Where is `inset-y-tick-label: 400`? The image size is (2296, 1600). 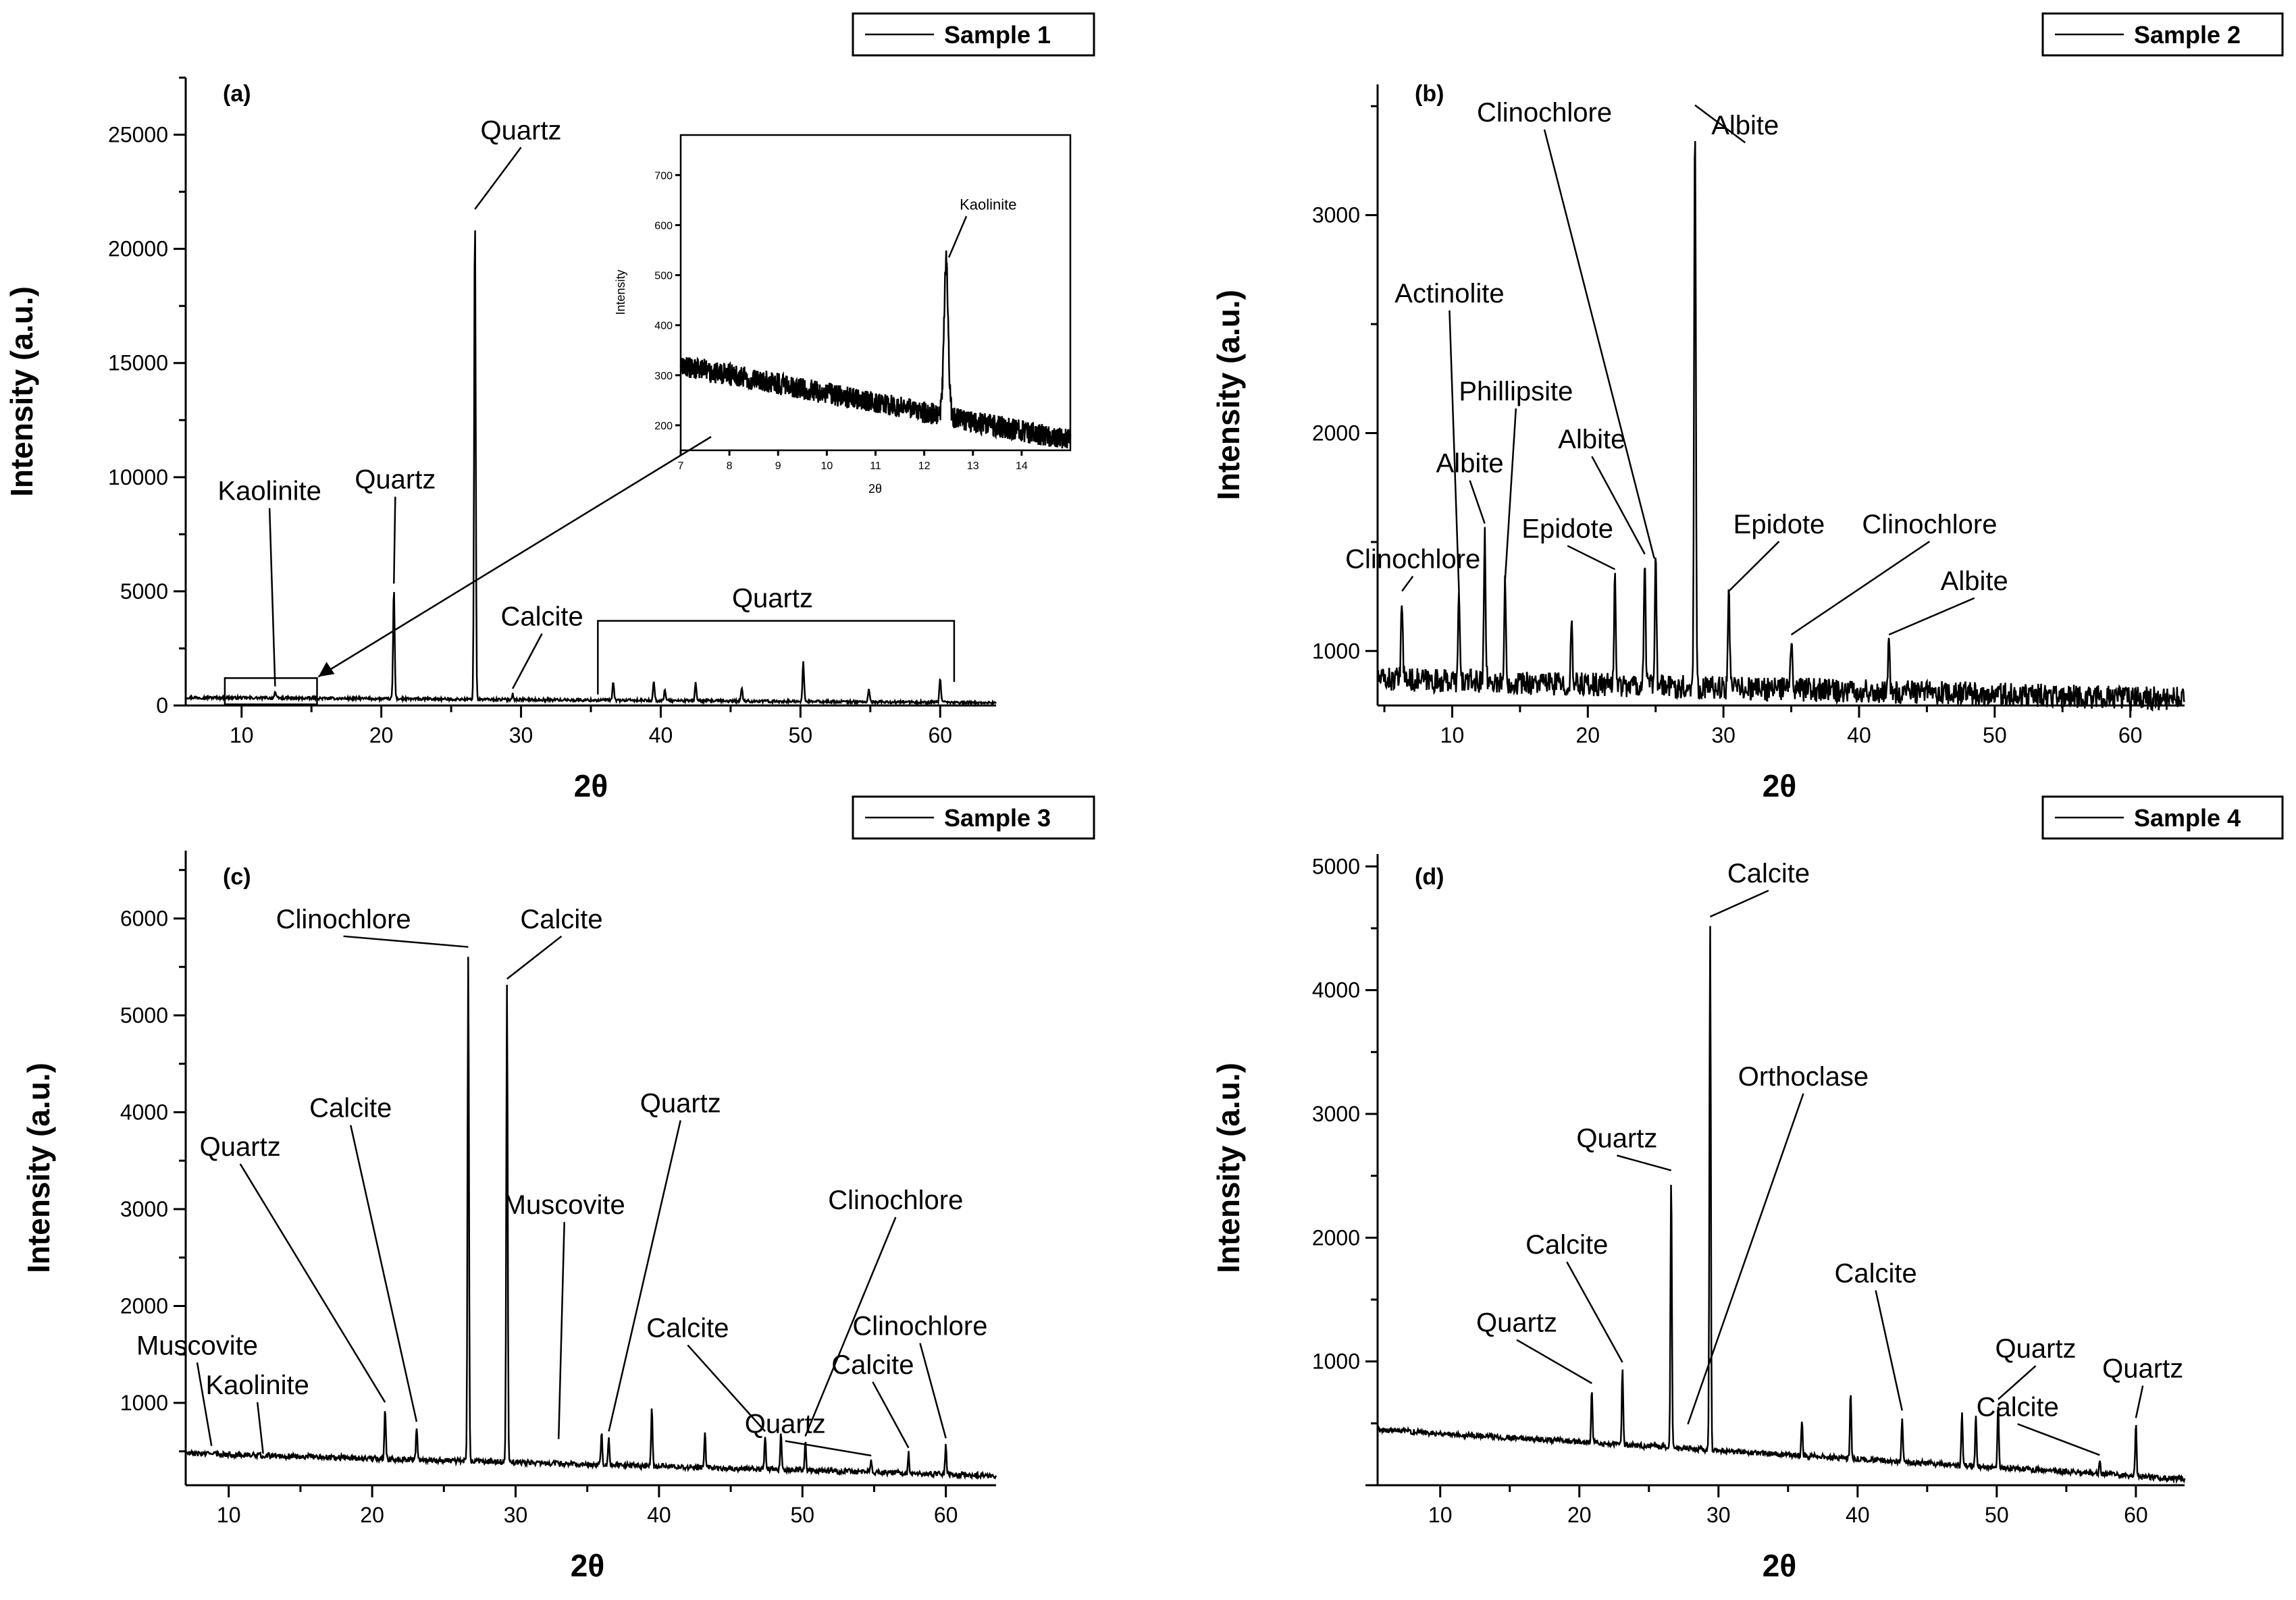 inset-y-tick-label: 400 is located at coordinates (663, 326).